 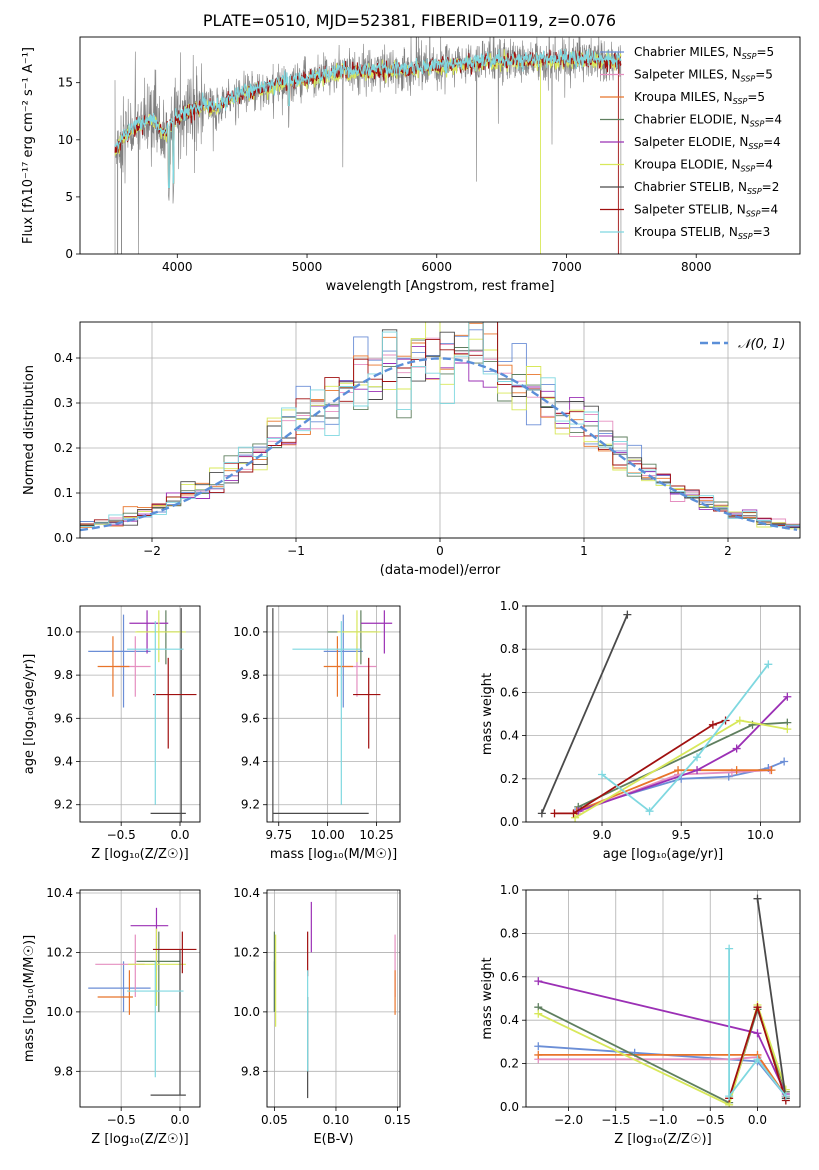 I want to click on mass-vs-ebv-xtick-label: 0.05, so click(x=274, y=1120).